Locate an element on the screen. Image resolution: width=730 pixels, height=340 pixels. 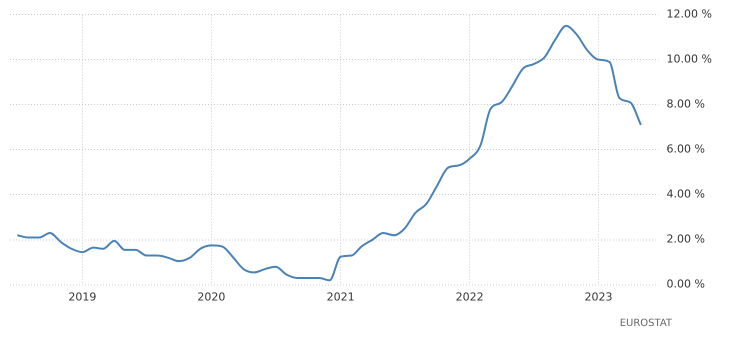
y-tick-label: 0.00 % is located at coordinates (686, 284).